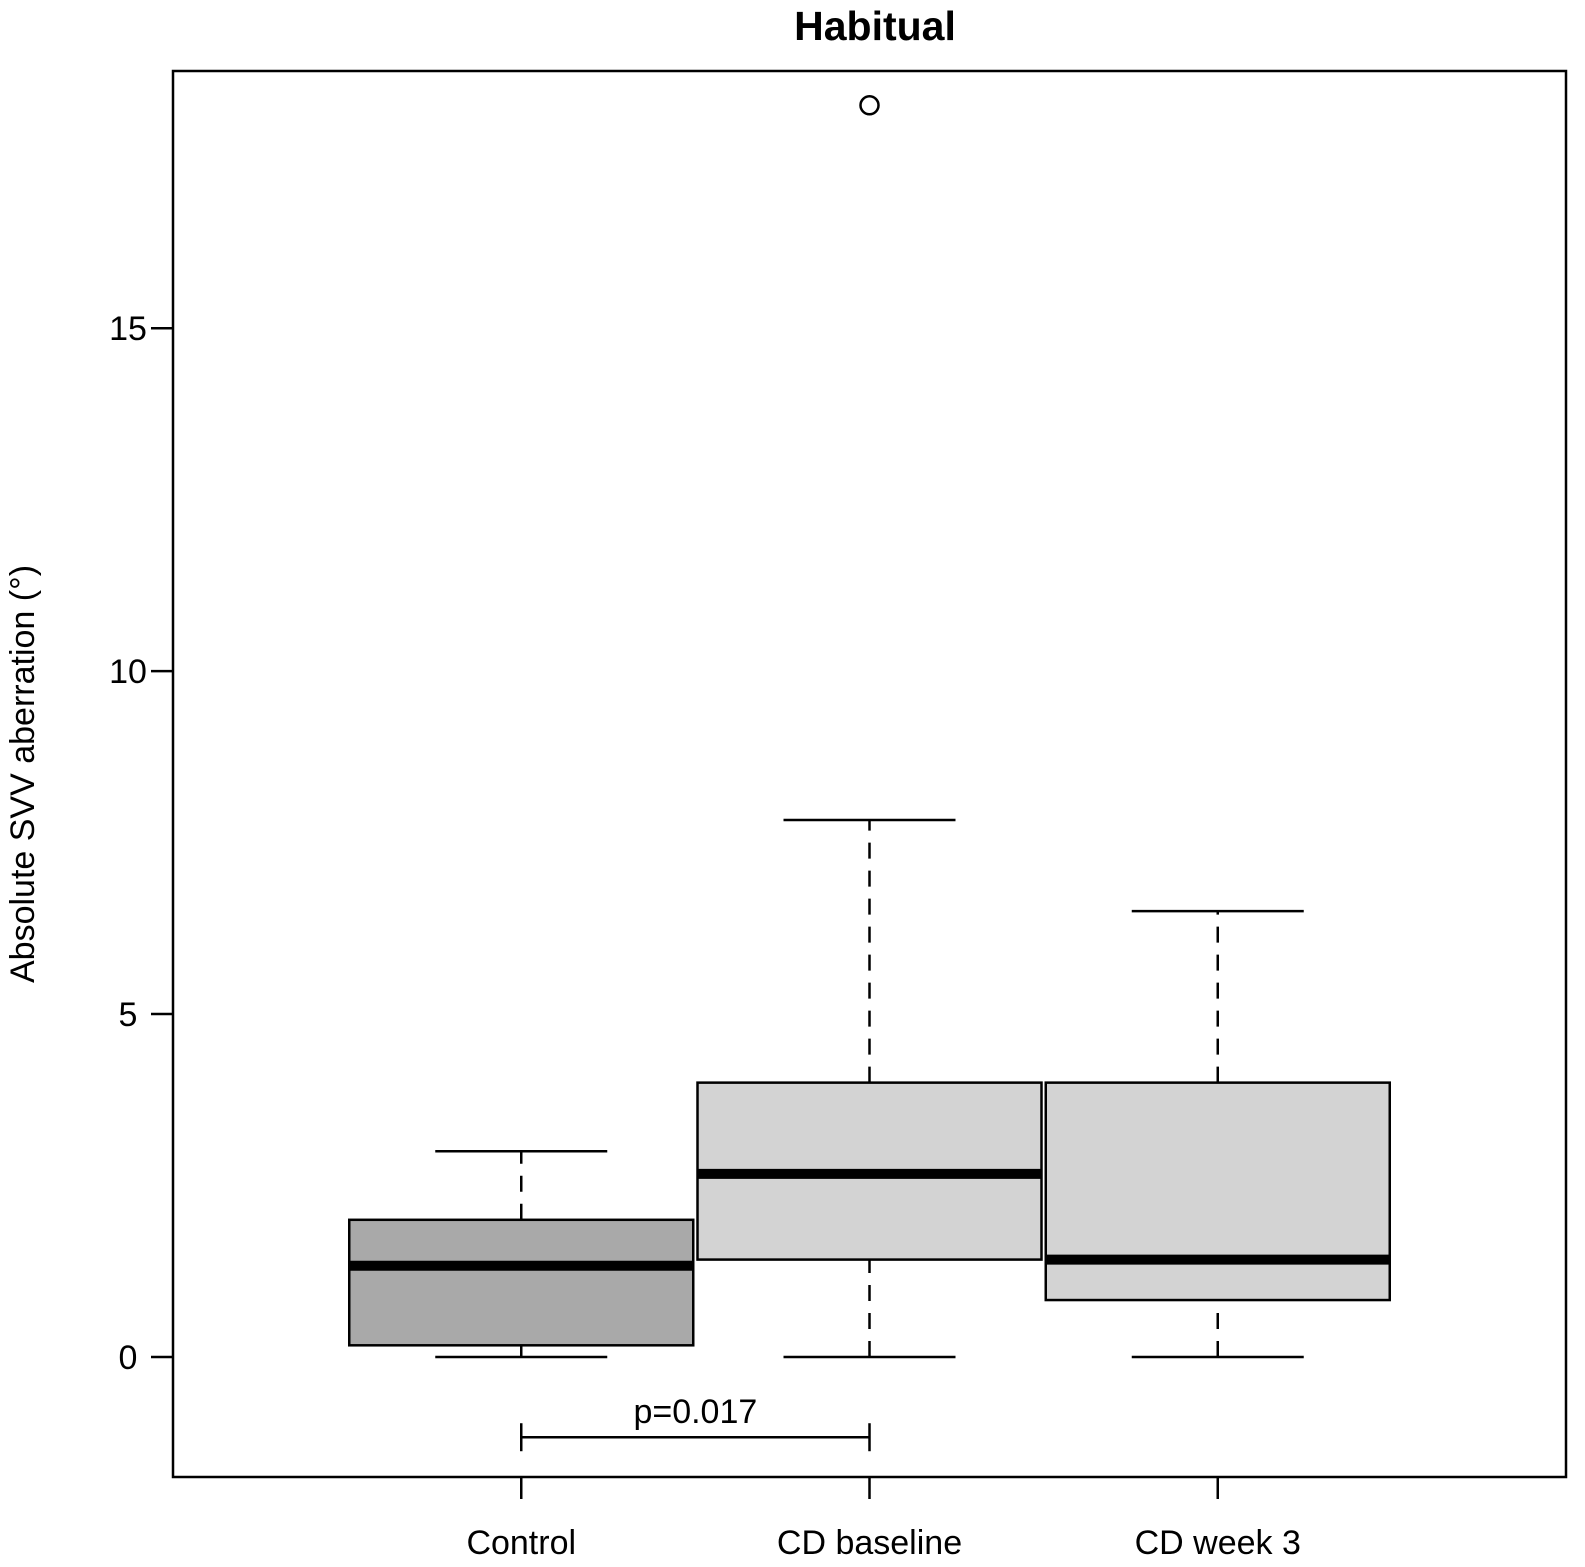  Describe the element at coordinates (128, 1358) in the screenshot. I see `y-tick-label: 0` at that location.